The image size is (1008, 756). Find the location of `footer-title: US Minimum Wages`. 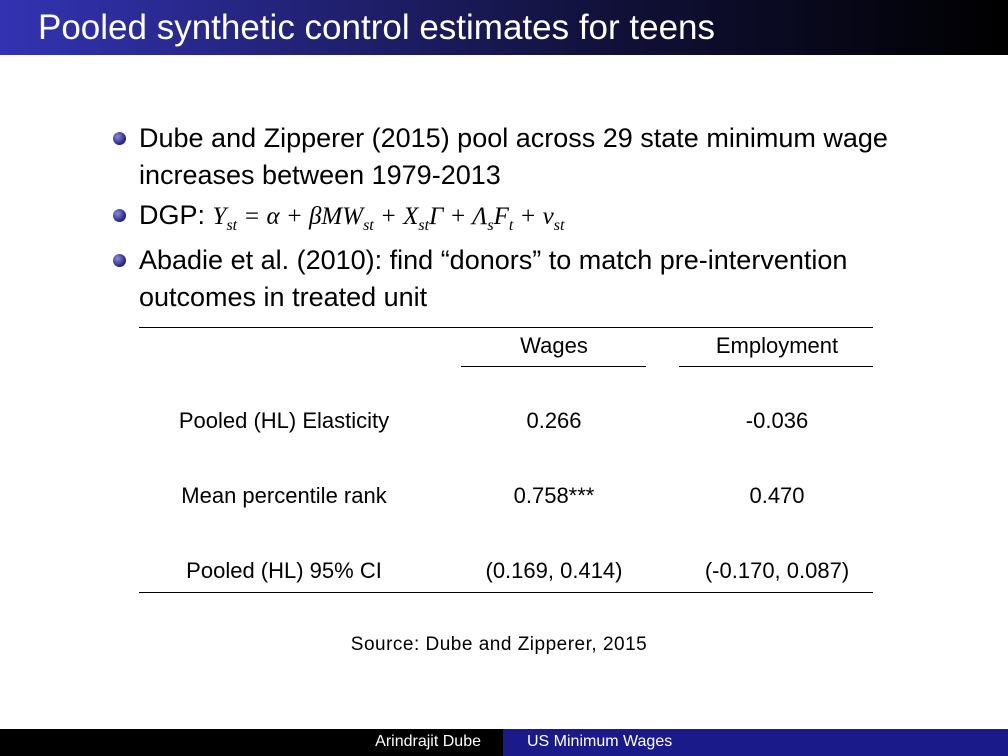

footer-title: US Minimum Wages is located at coordinates (600, 741).